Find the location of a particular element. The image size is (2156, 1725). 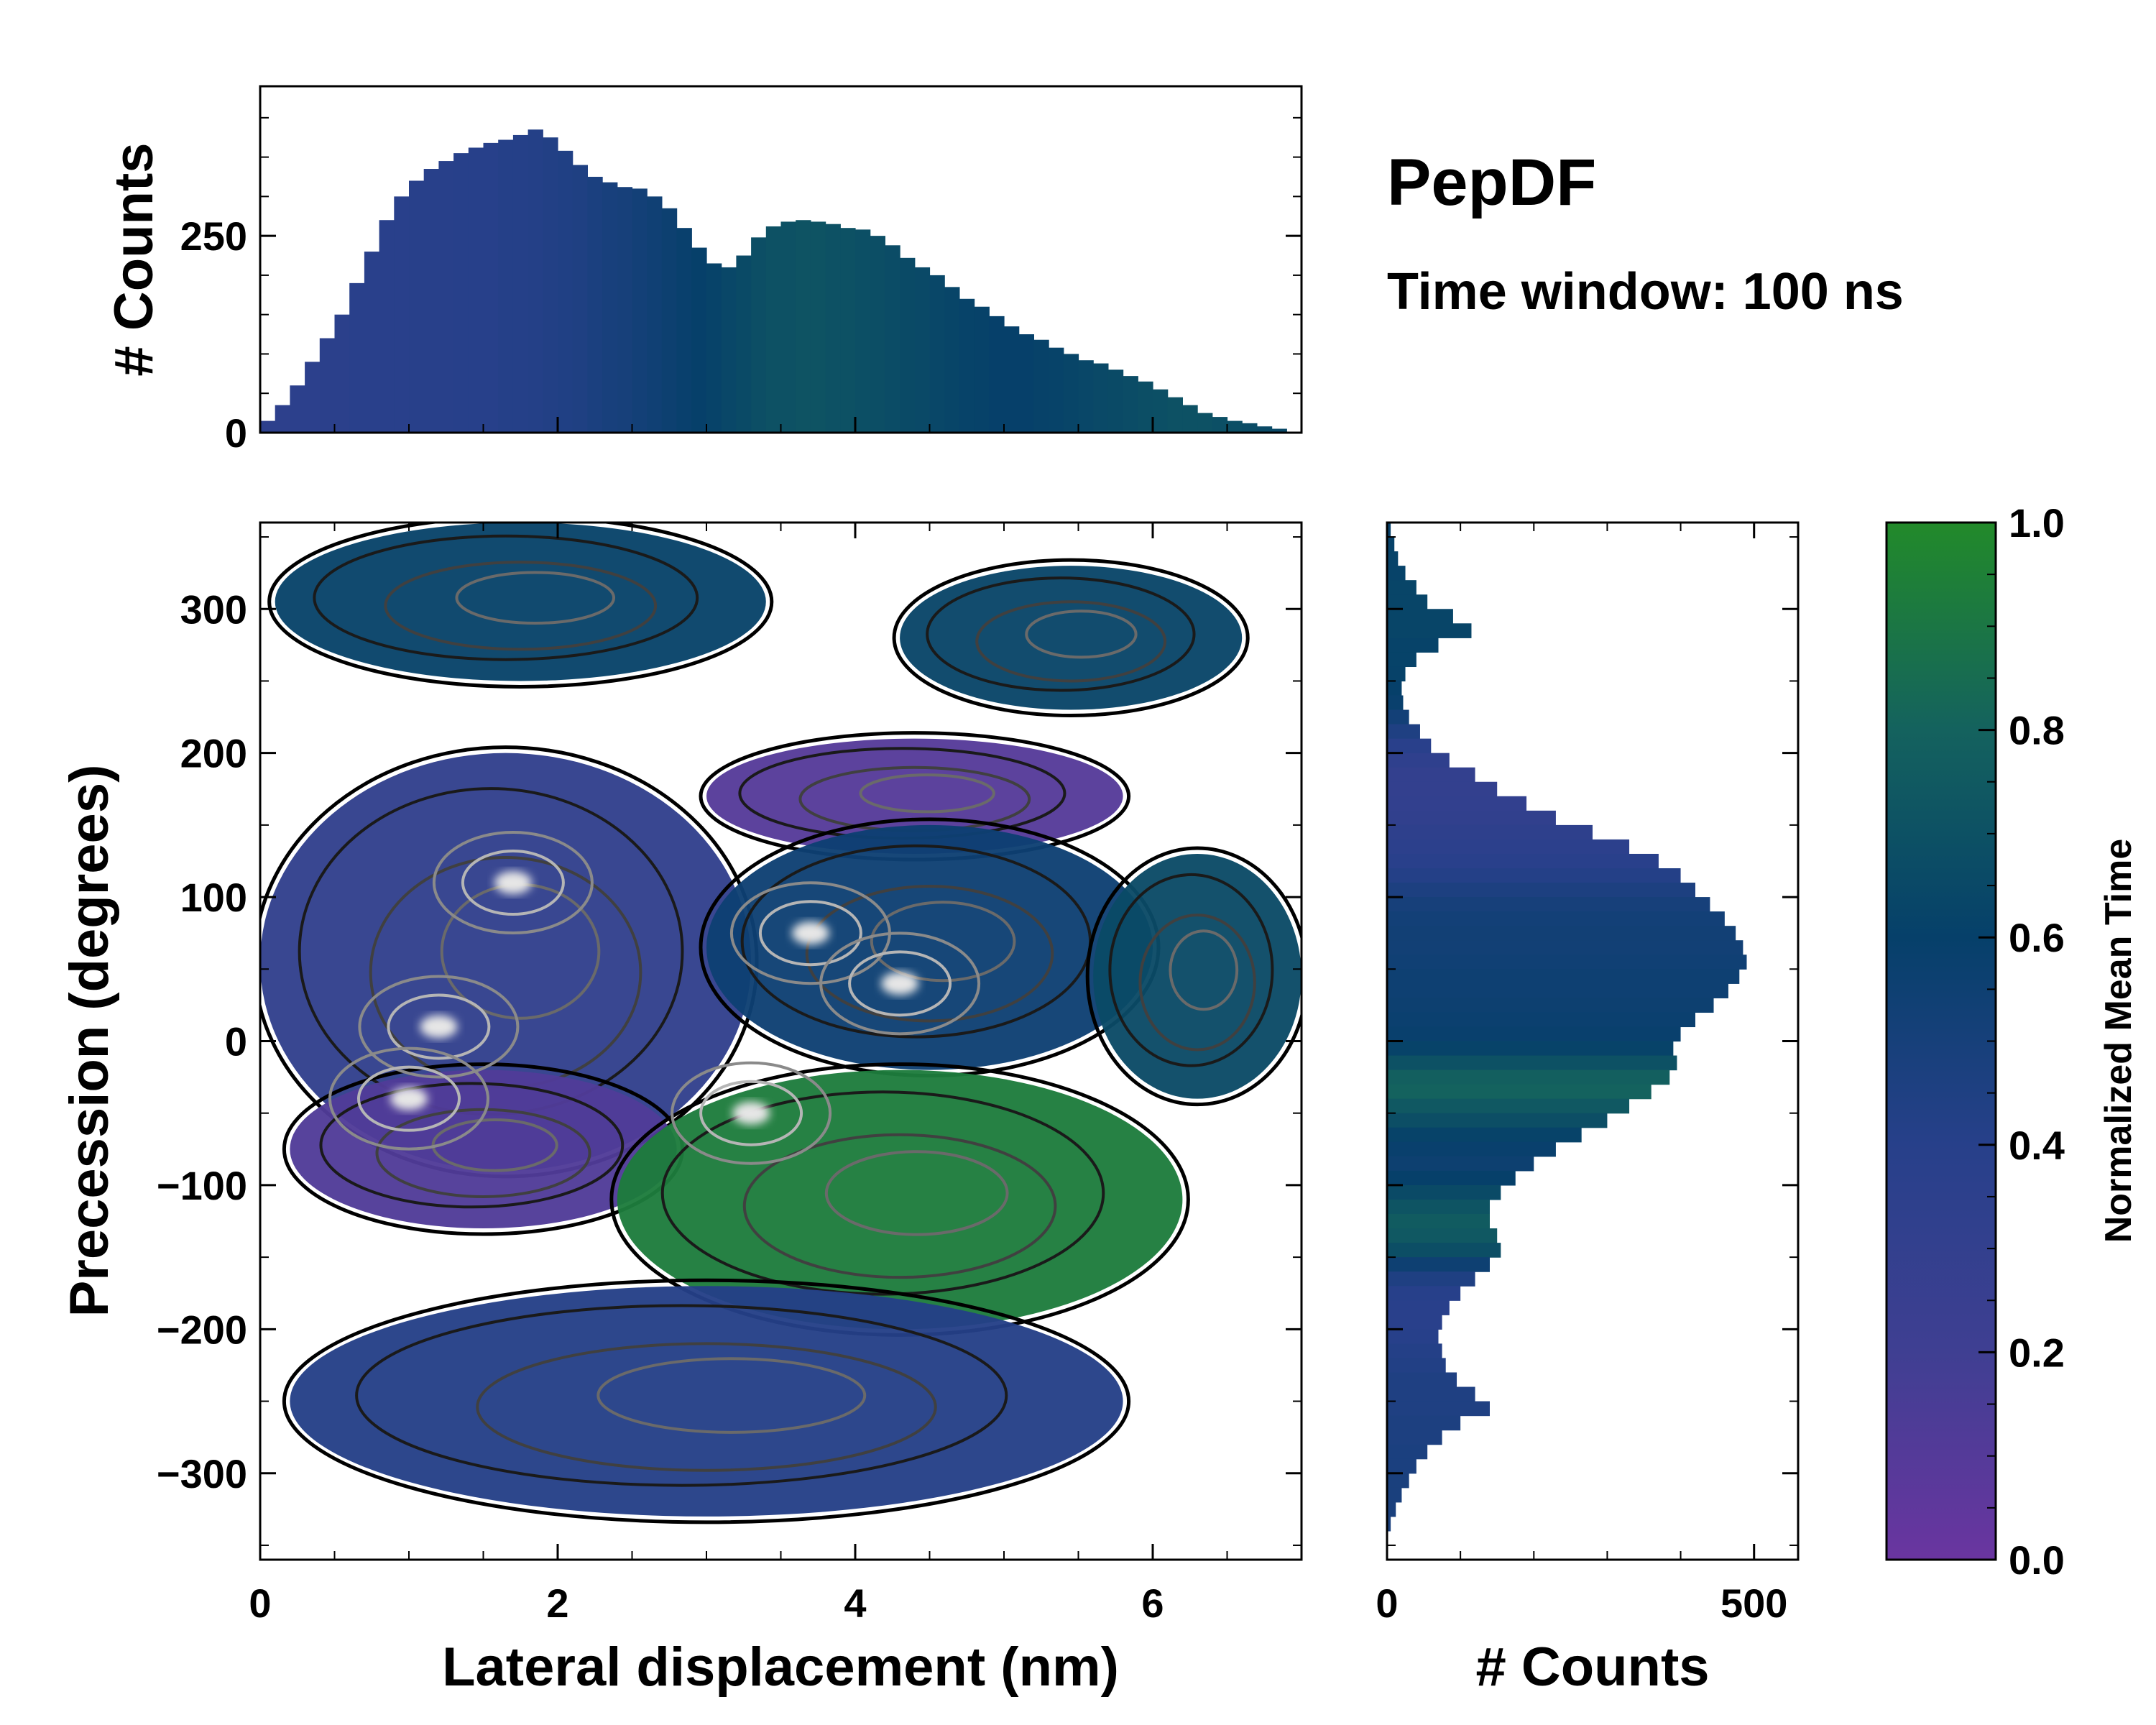

x-marginal-ytick-label: 0 is located at coordinates (236, 433).